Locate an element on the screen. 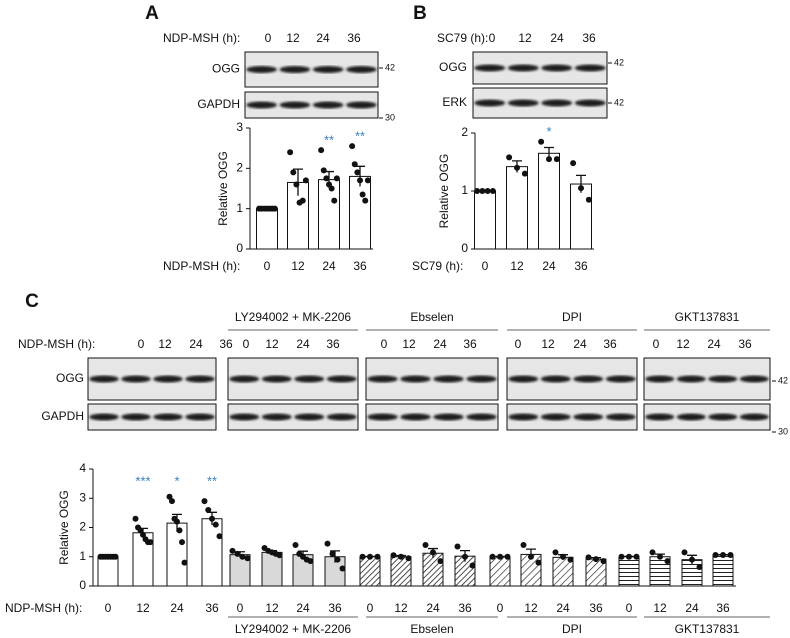 The image size is (790, 638). blot-header: NDP-MSH (h): is located at coordinates (201, 38).